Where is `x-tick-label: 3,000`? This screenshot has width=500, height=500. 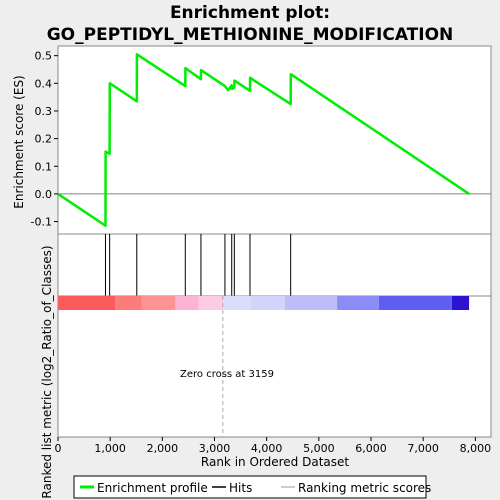
x-tick-label: 3,000 is located at coordinates (215, 448).